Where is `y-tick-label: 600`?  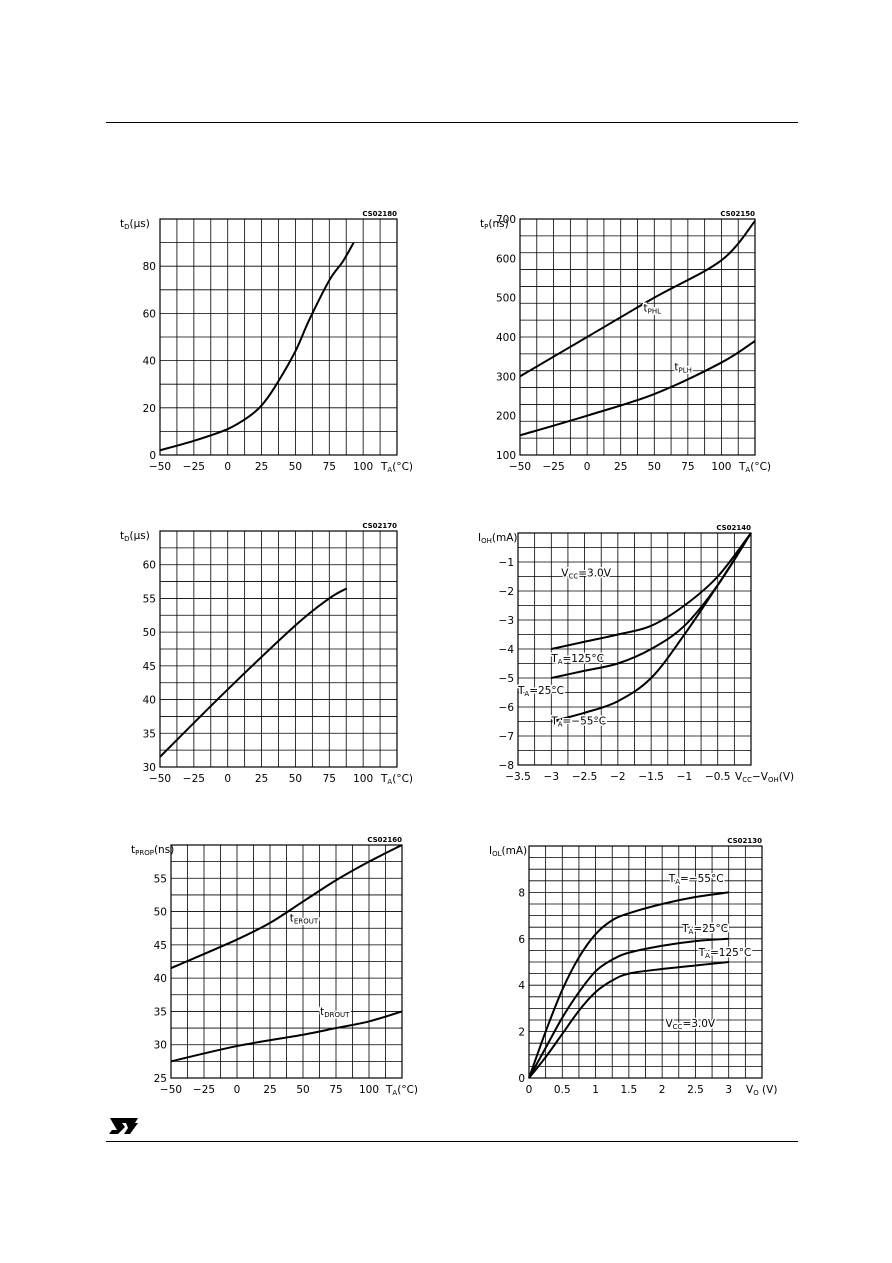
y-tick-label: 600 is located at coordinates (506, 259).